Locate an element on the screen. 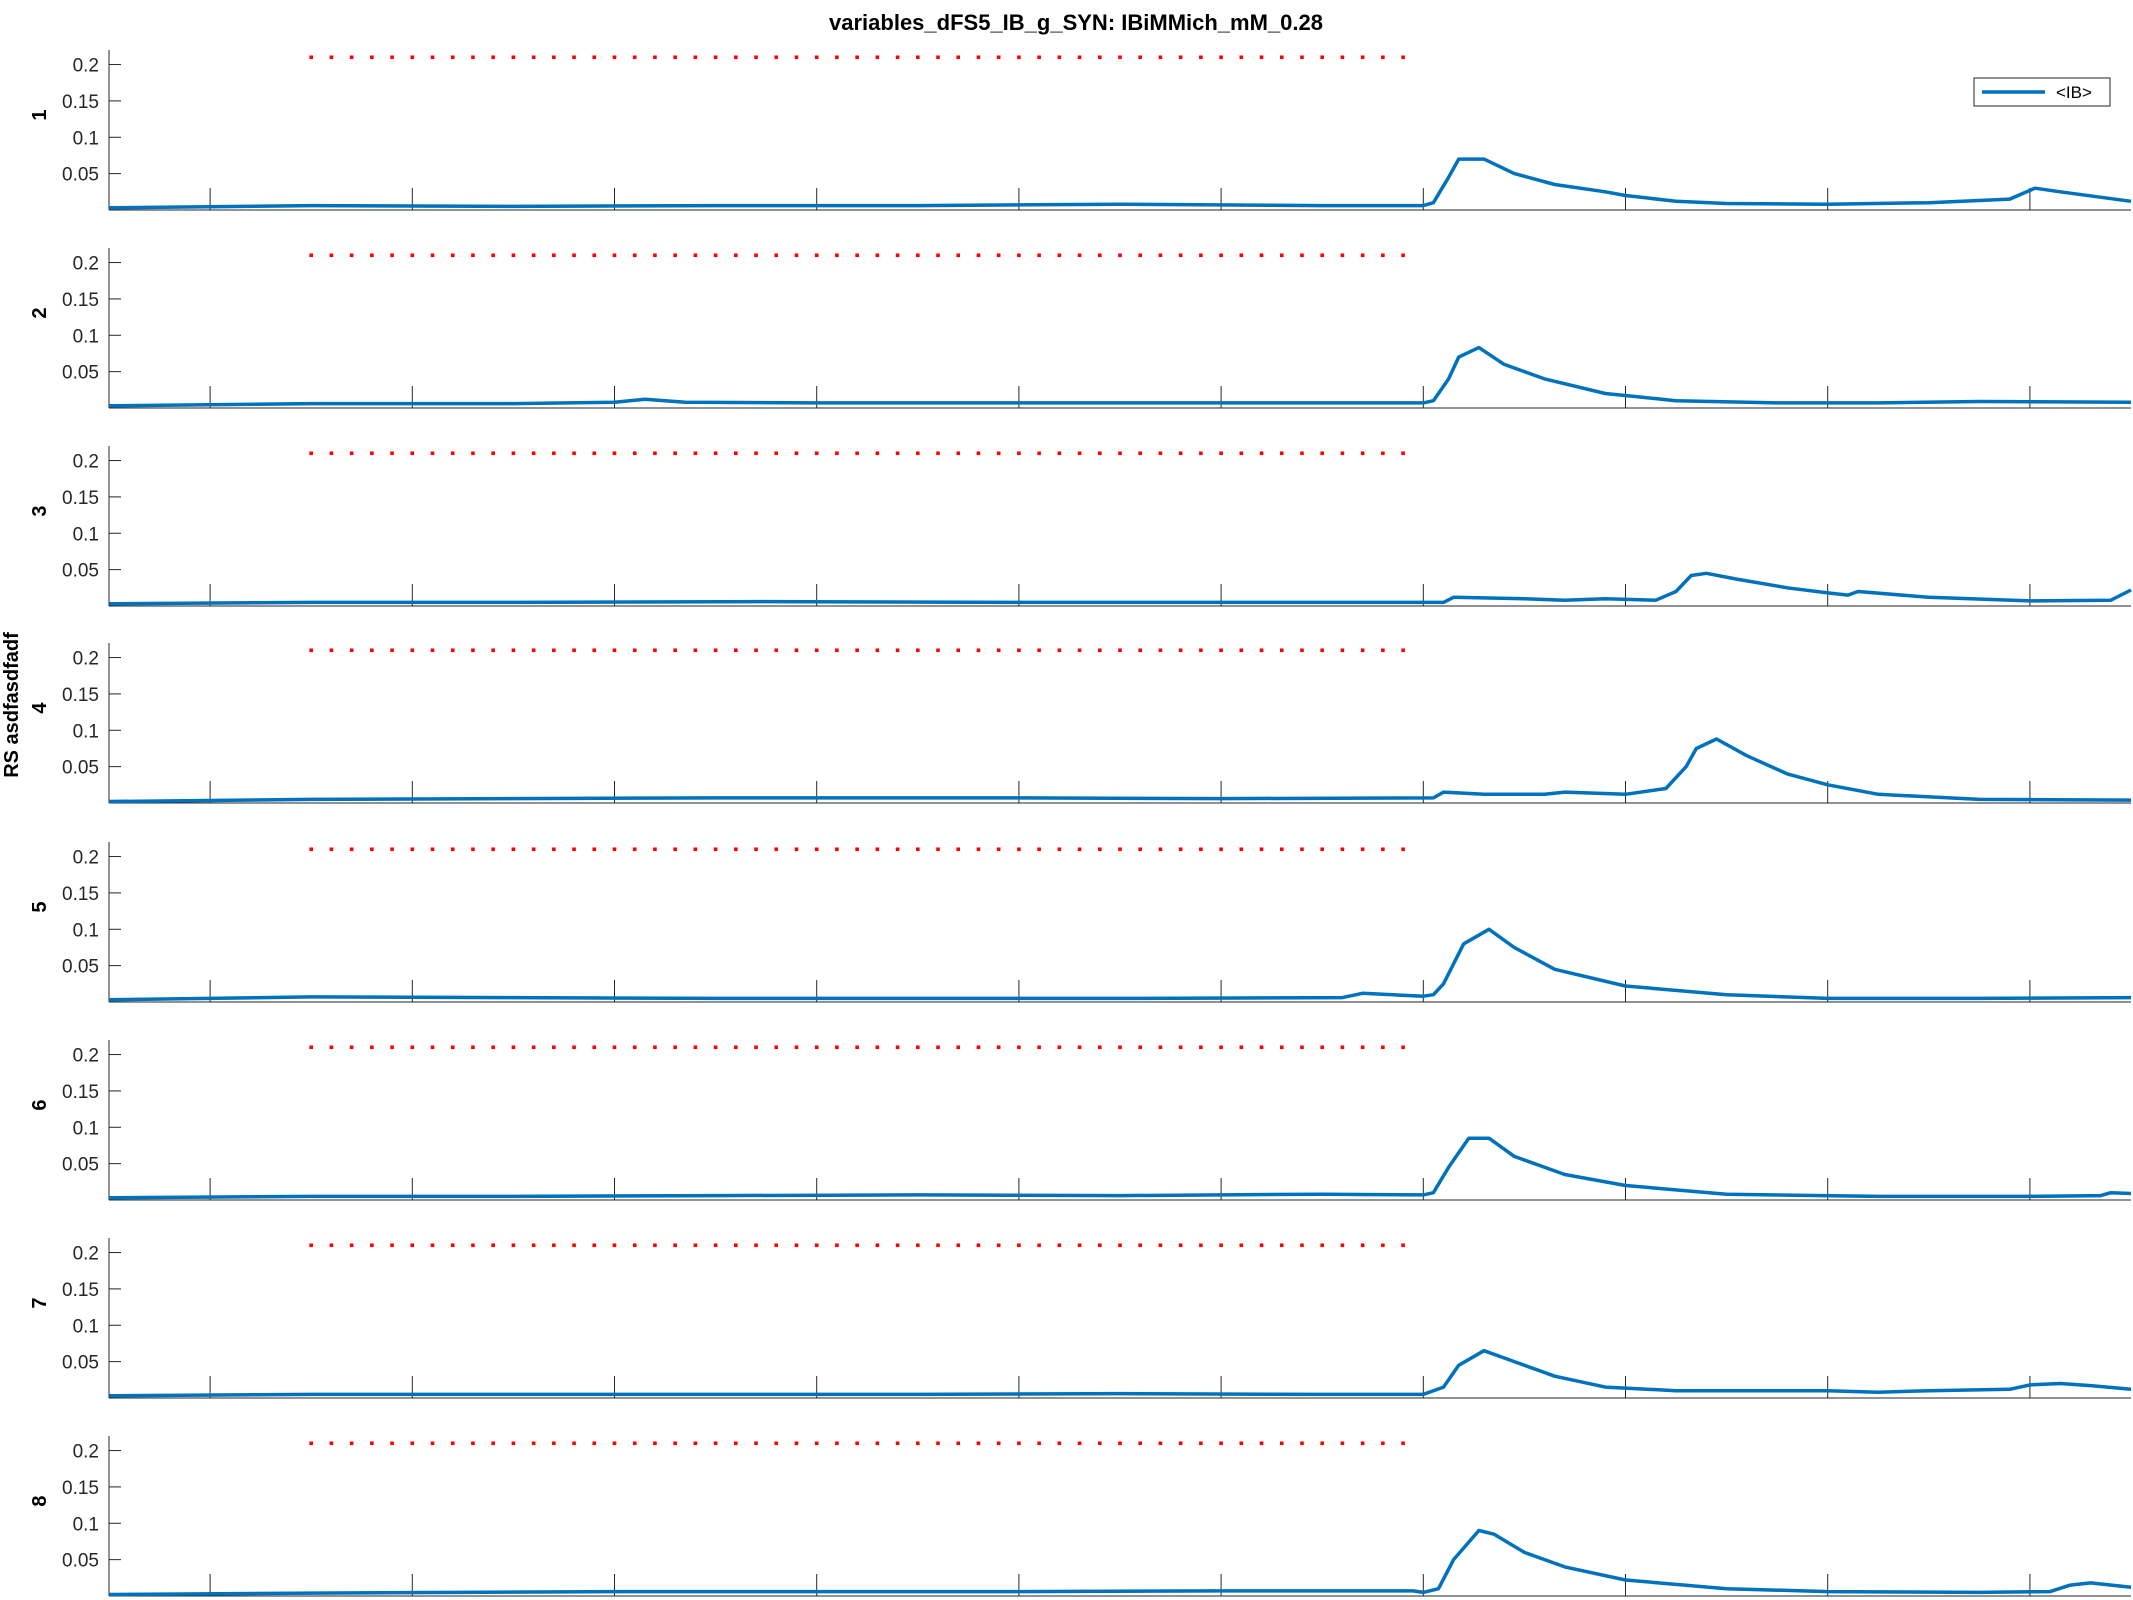 The height and width of the screenshot is (1600, 2133). y-tick-label: 0.05 is located at coordinates (80, 373).